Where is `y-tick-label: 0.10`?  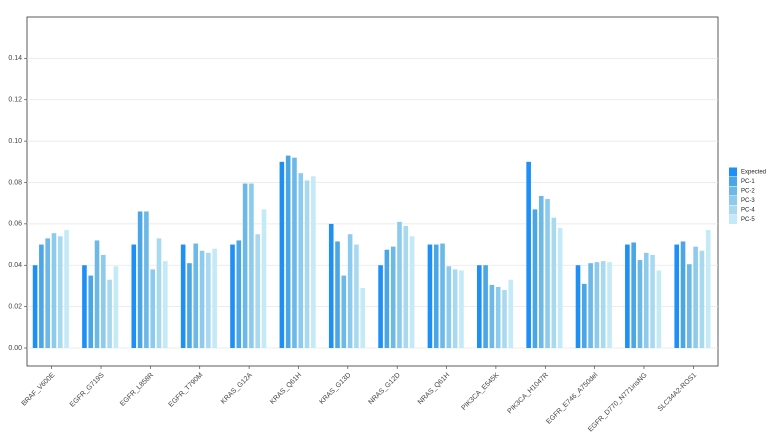 y-tick-label: 0.10 is located at coordinates (15, 141).